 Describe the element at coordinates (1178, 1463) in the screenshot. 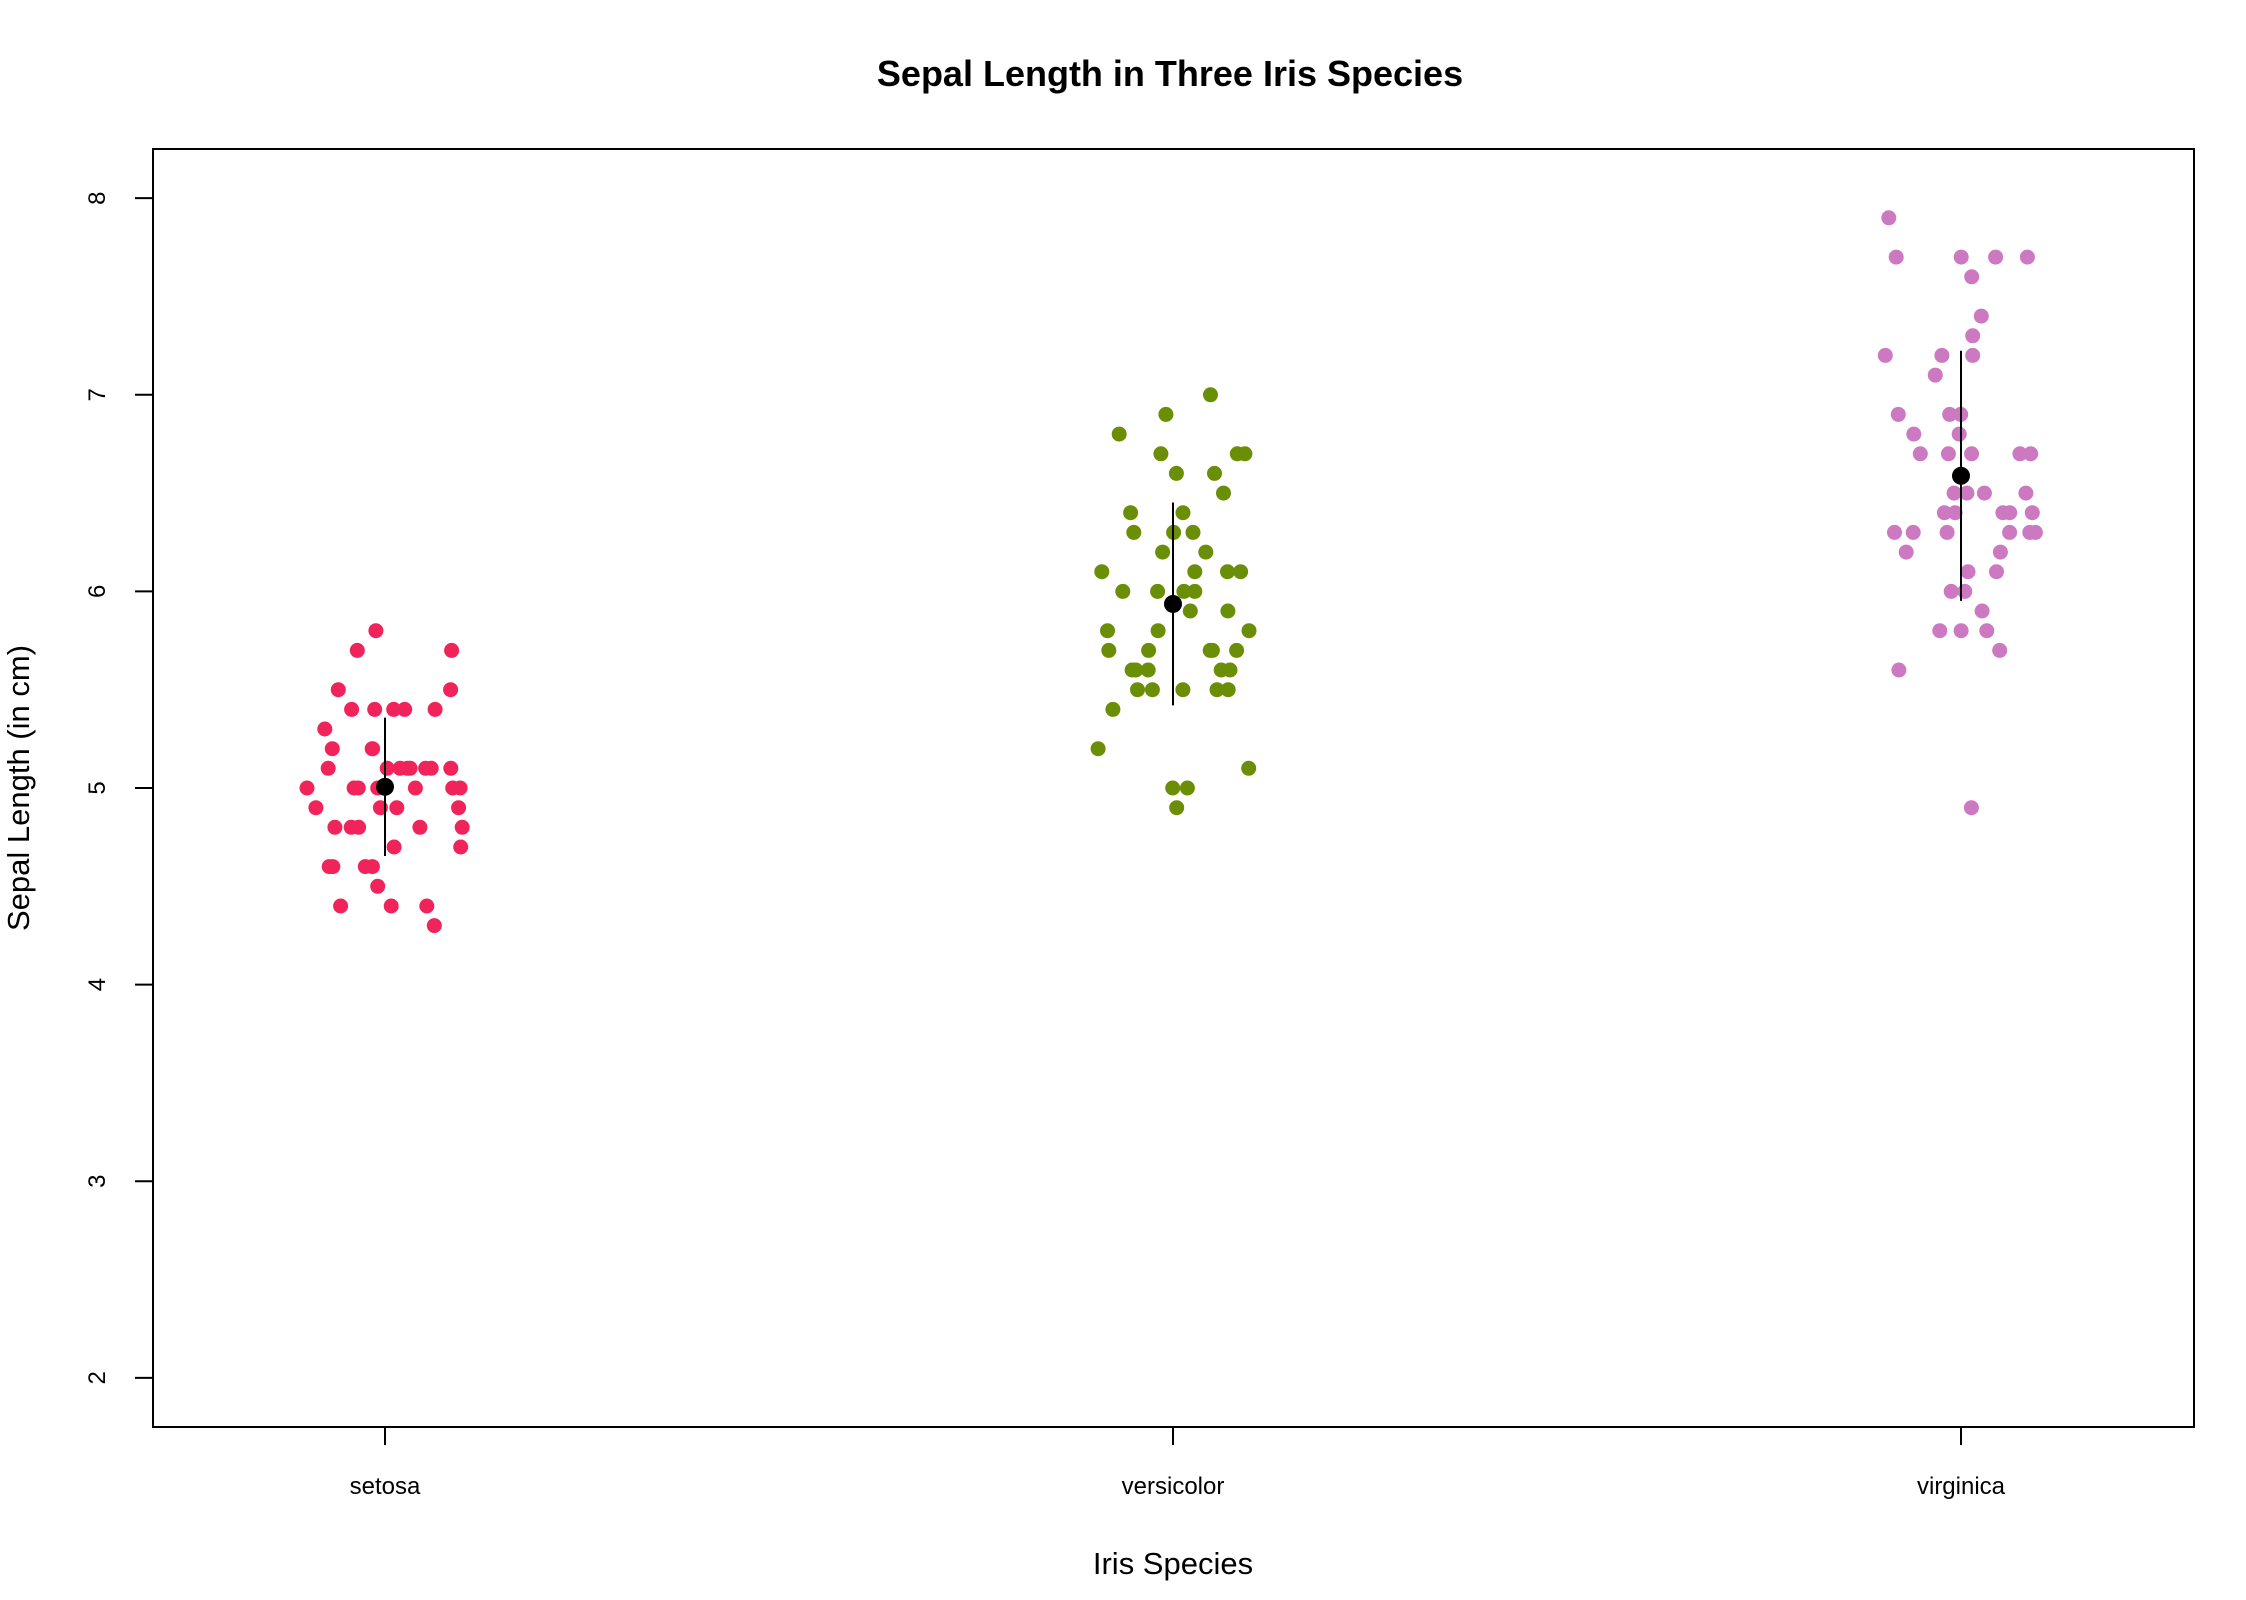

I see `x-axis: setosa versicolor virginica` at that location.